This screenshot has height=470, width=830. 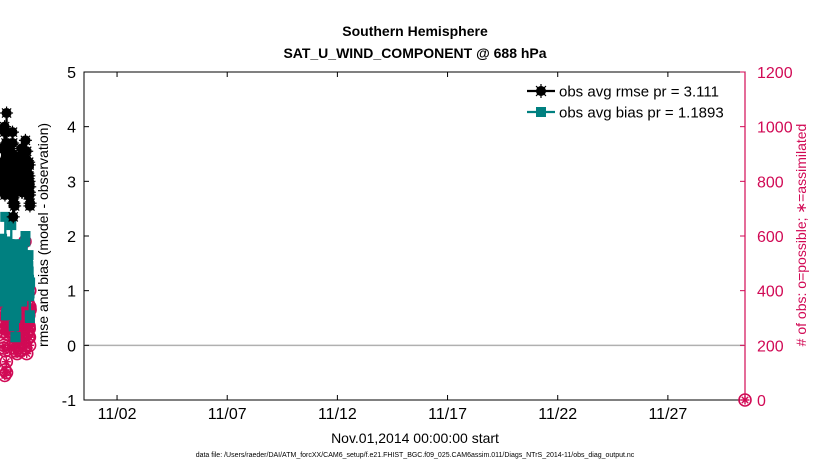 I want to click on y-tick-label-left: 1, so click(x=71, y=292).